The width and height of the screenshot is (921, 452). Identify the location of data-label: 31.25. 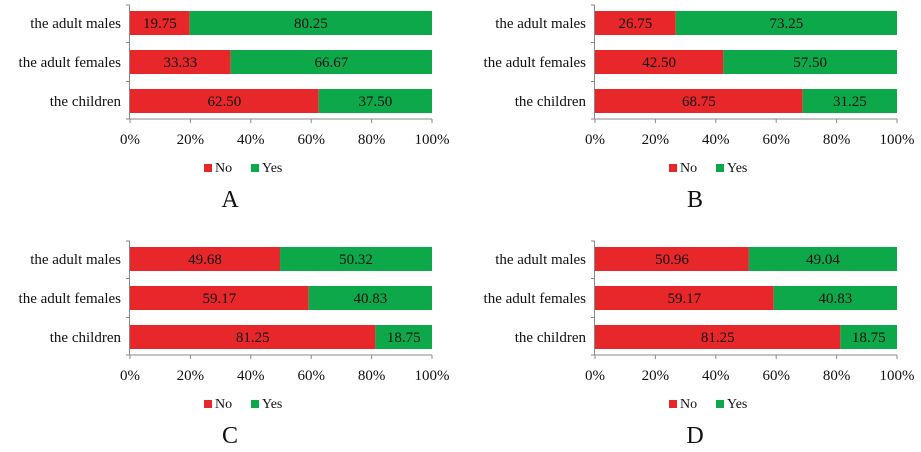
(850, 102).